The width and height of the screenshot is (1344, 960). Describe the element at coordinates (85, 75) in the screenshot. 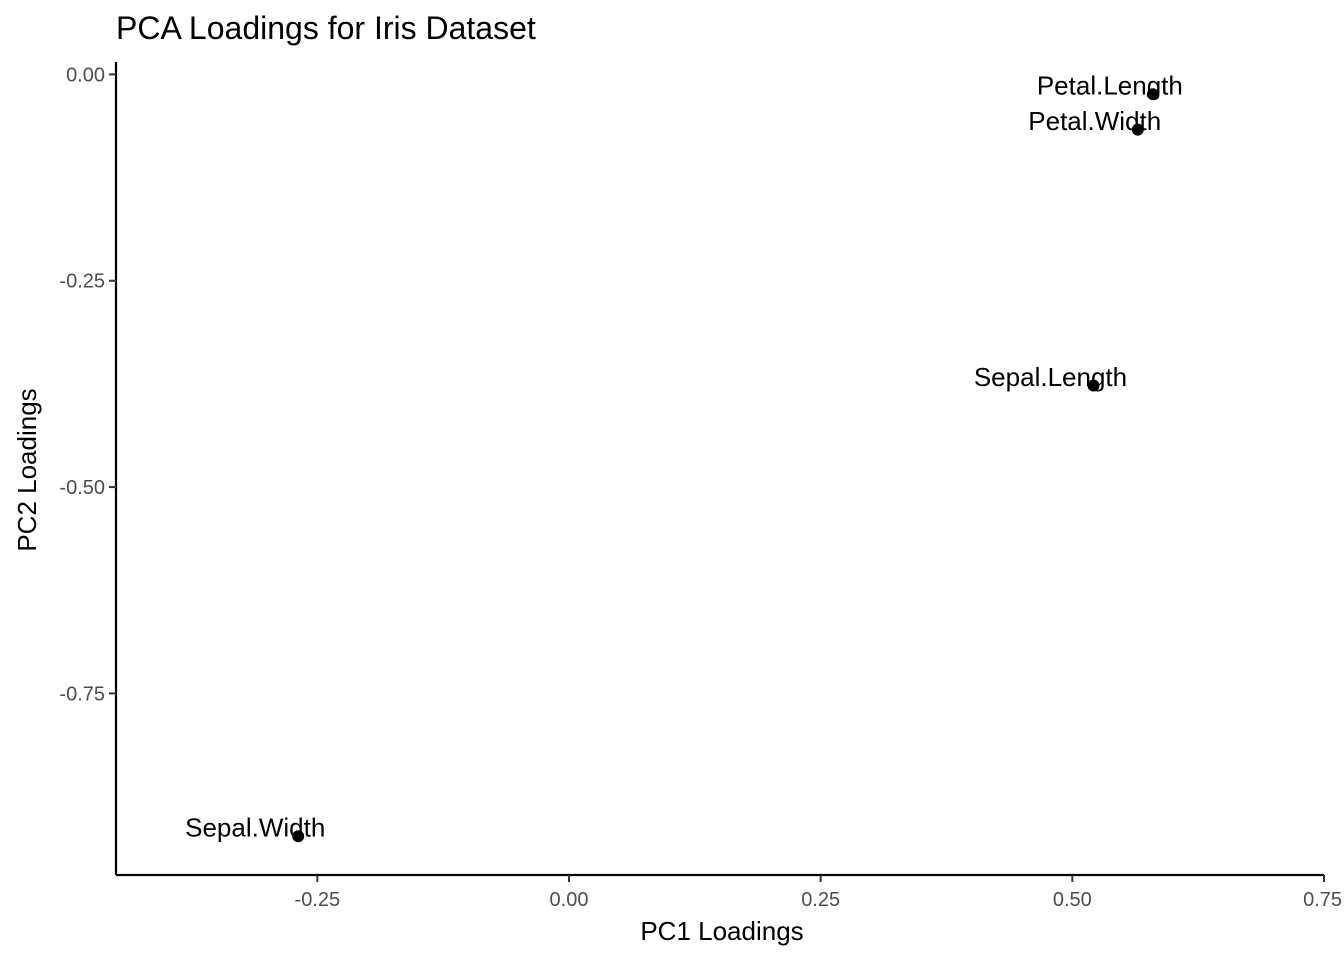

I see `y-tick-label: 0.00` at that location.